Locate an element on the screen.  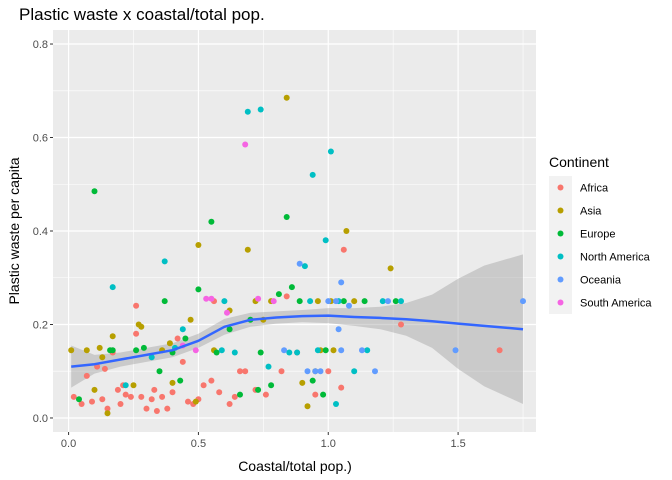
legend-item: North America is located at coordinates (600, 256).